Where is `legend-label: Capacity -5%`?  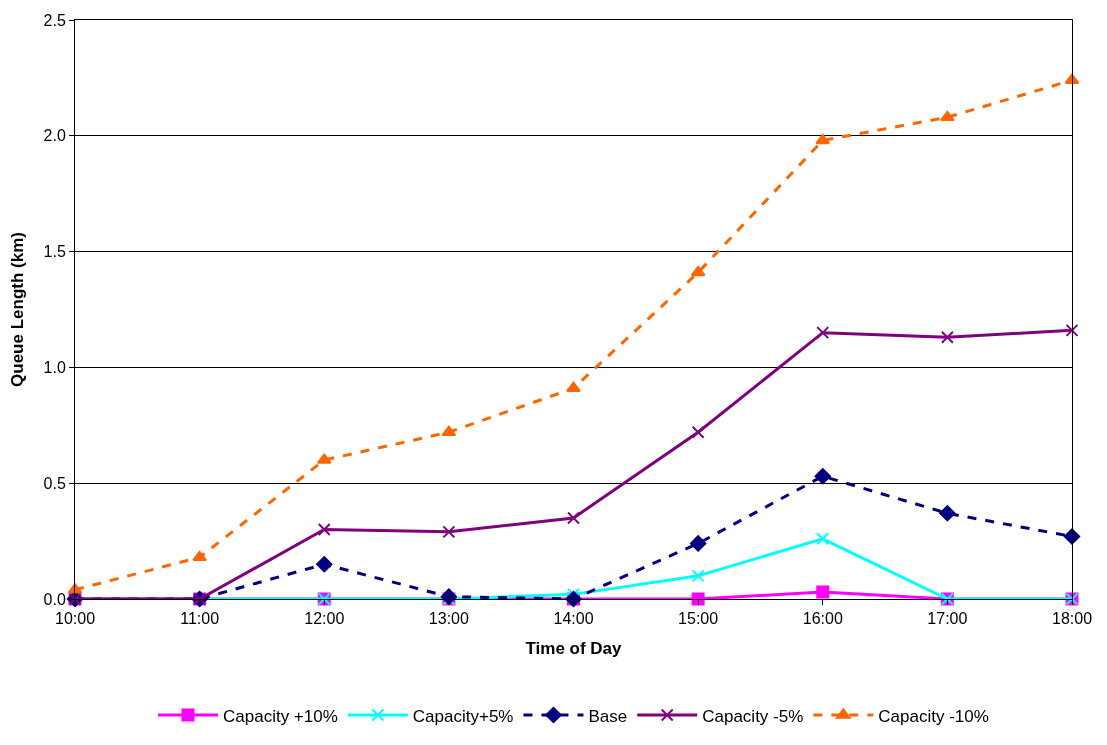
legend-label: Capacity -5% is located at coordinates (753, 716).